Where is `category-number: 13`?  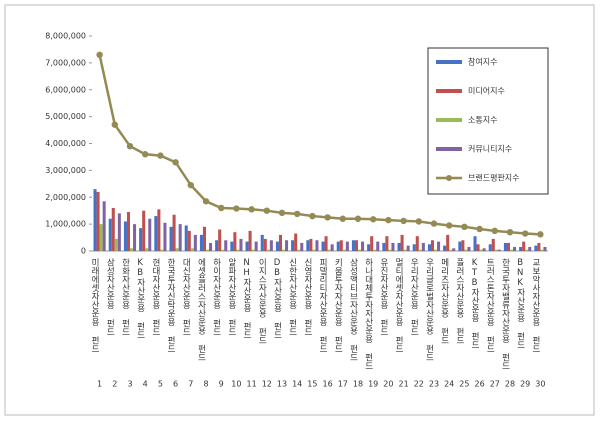
category-number: 13 is located at coordinates (282, 384).